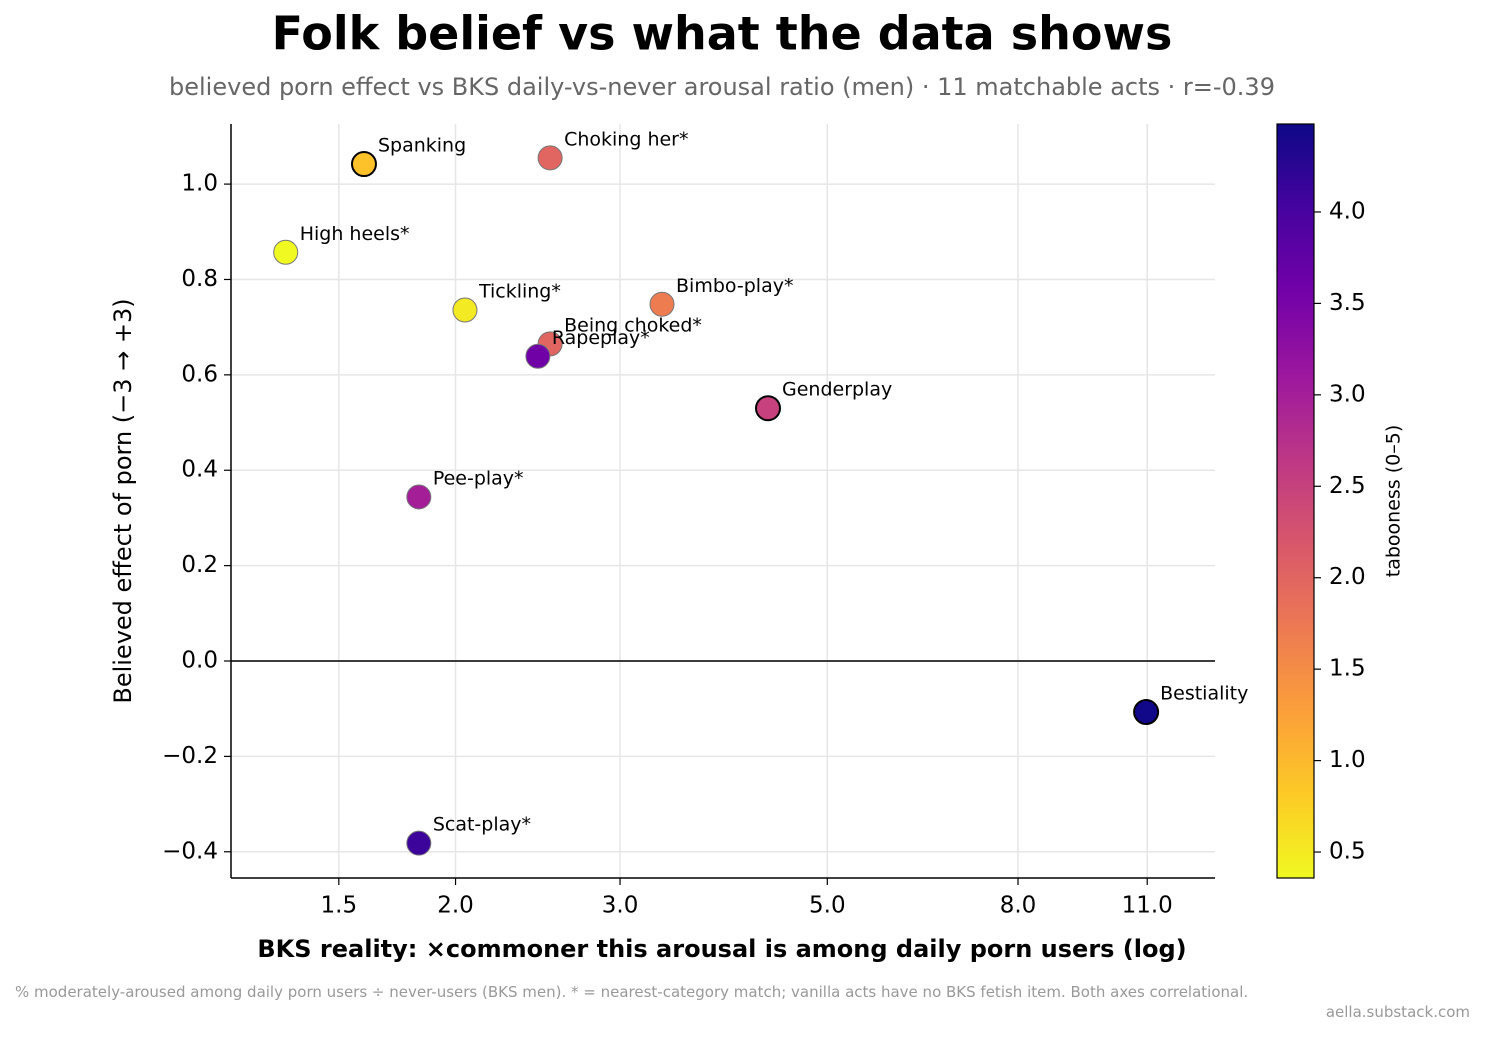 This screenshot has width=1504, height=1043. What do you see at coordinates (633, 325) in the screenshot?
I see `point-label: Being choked*` at bounding box center [633, 325].